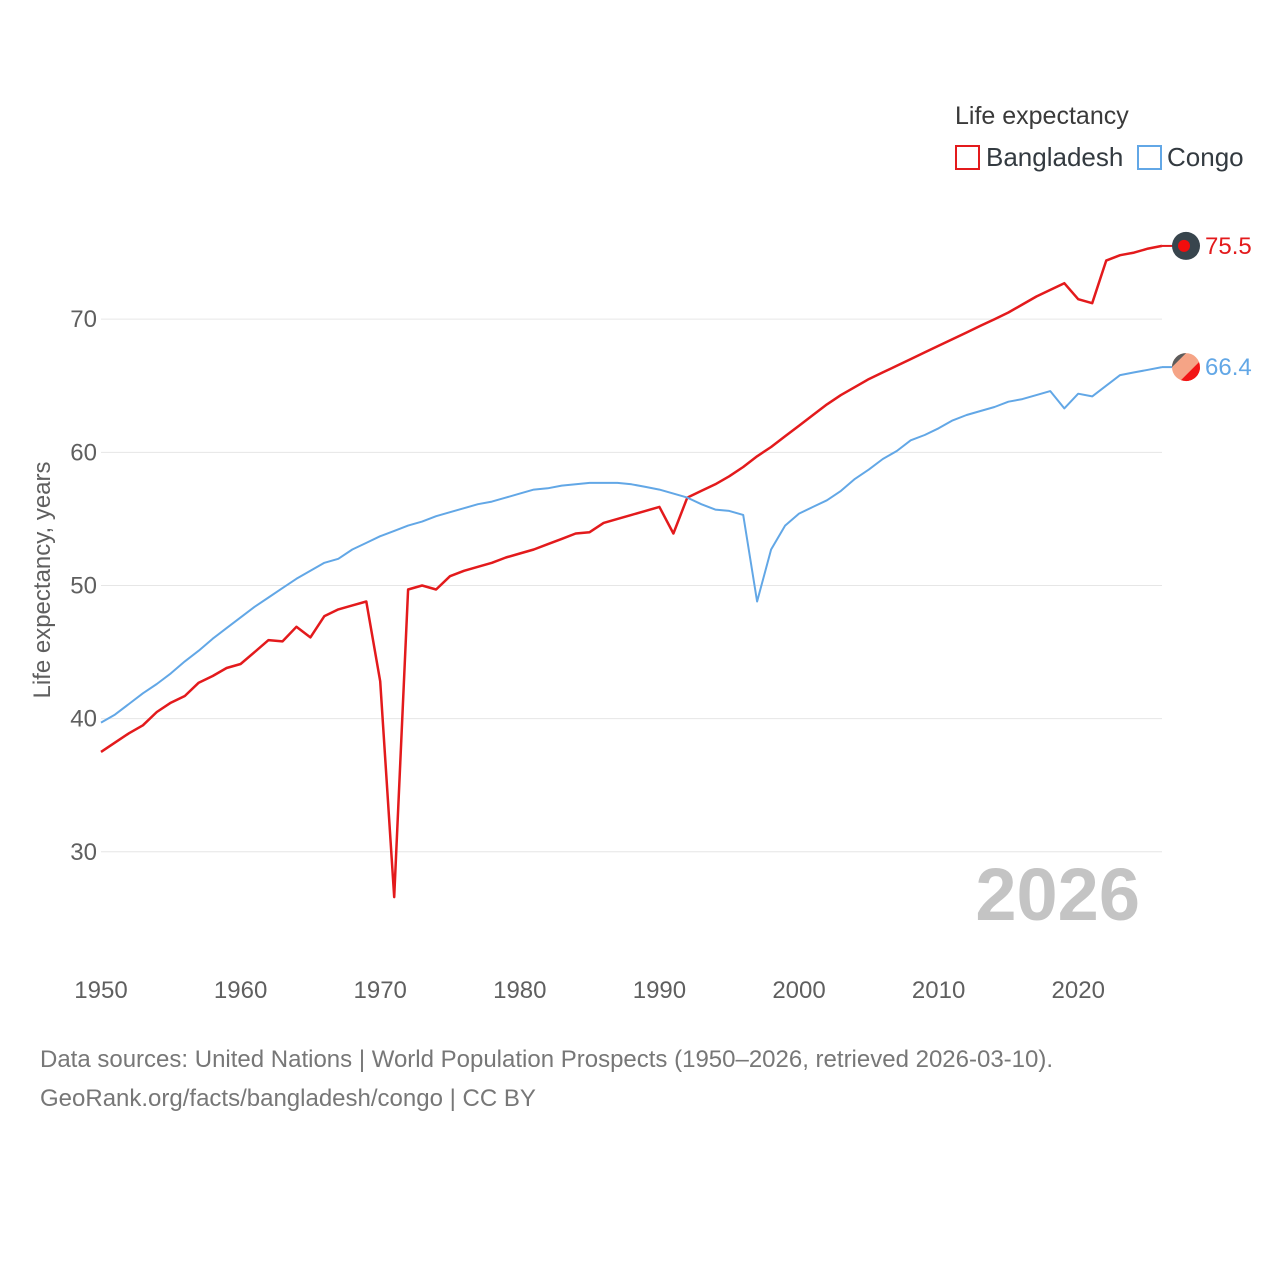  What do you see at coordinates (240, 990) in the screenshot?
I see `x-tick-1960: 1960` at bounding box center [240, 990].